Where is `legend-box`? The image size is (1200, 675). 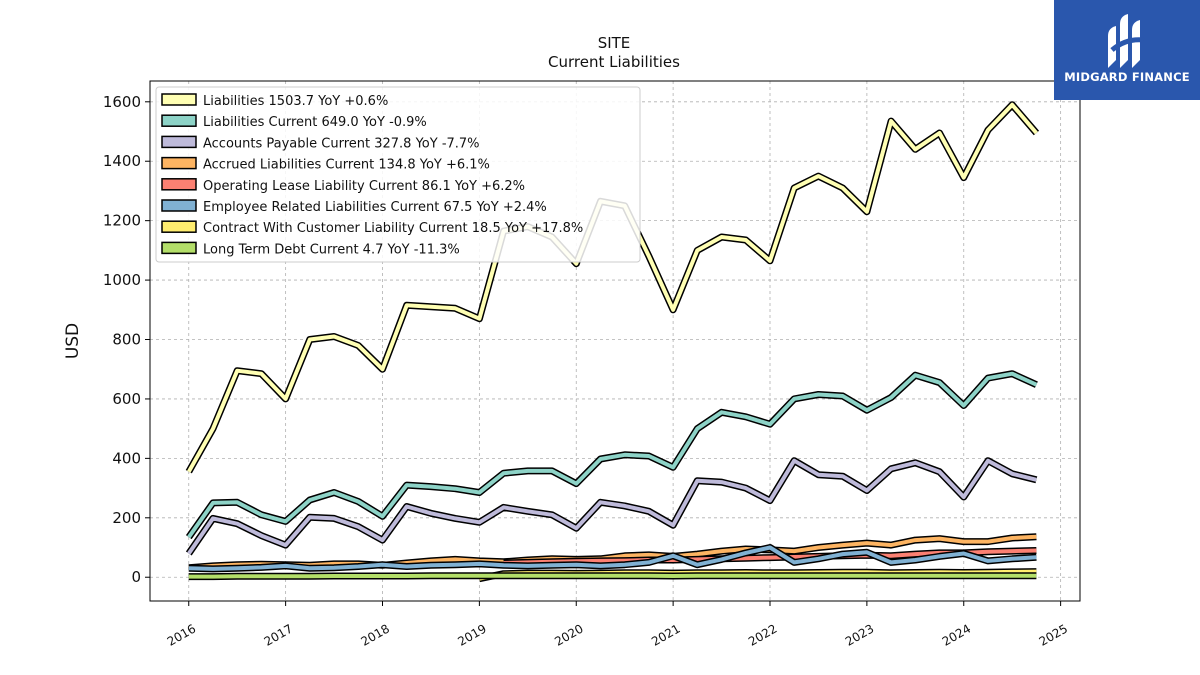
legend-box is located at coordinates (398, 174).